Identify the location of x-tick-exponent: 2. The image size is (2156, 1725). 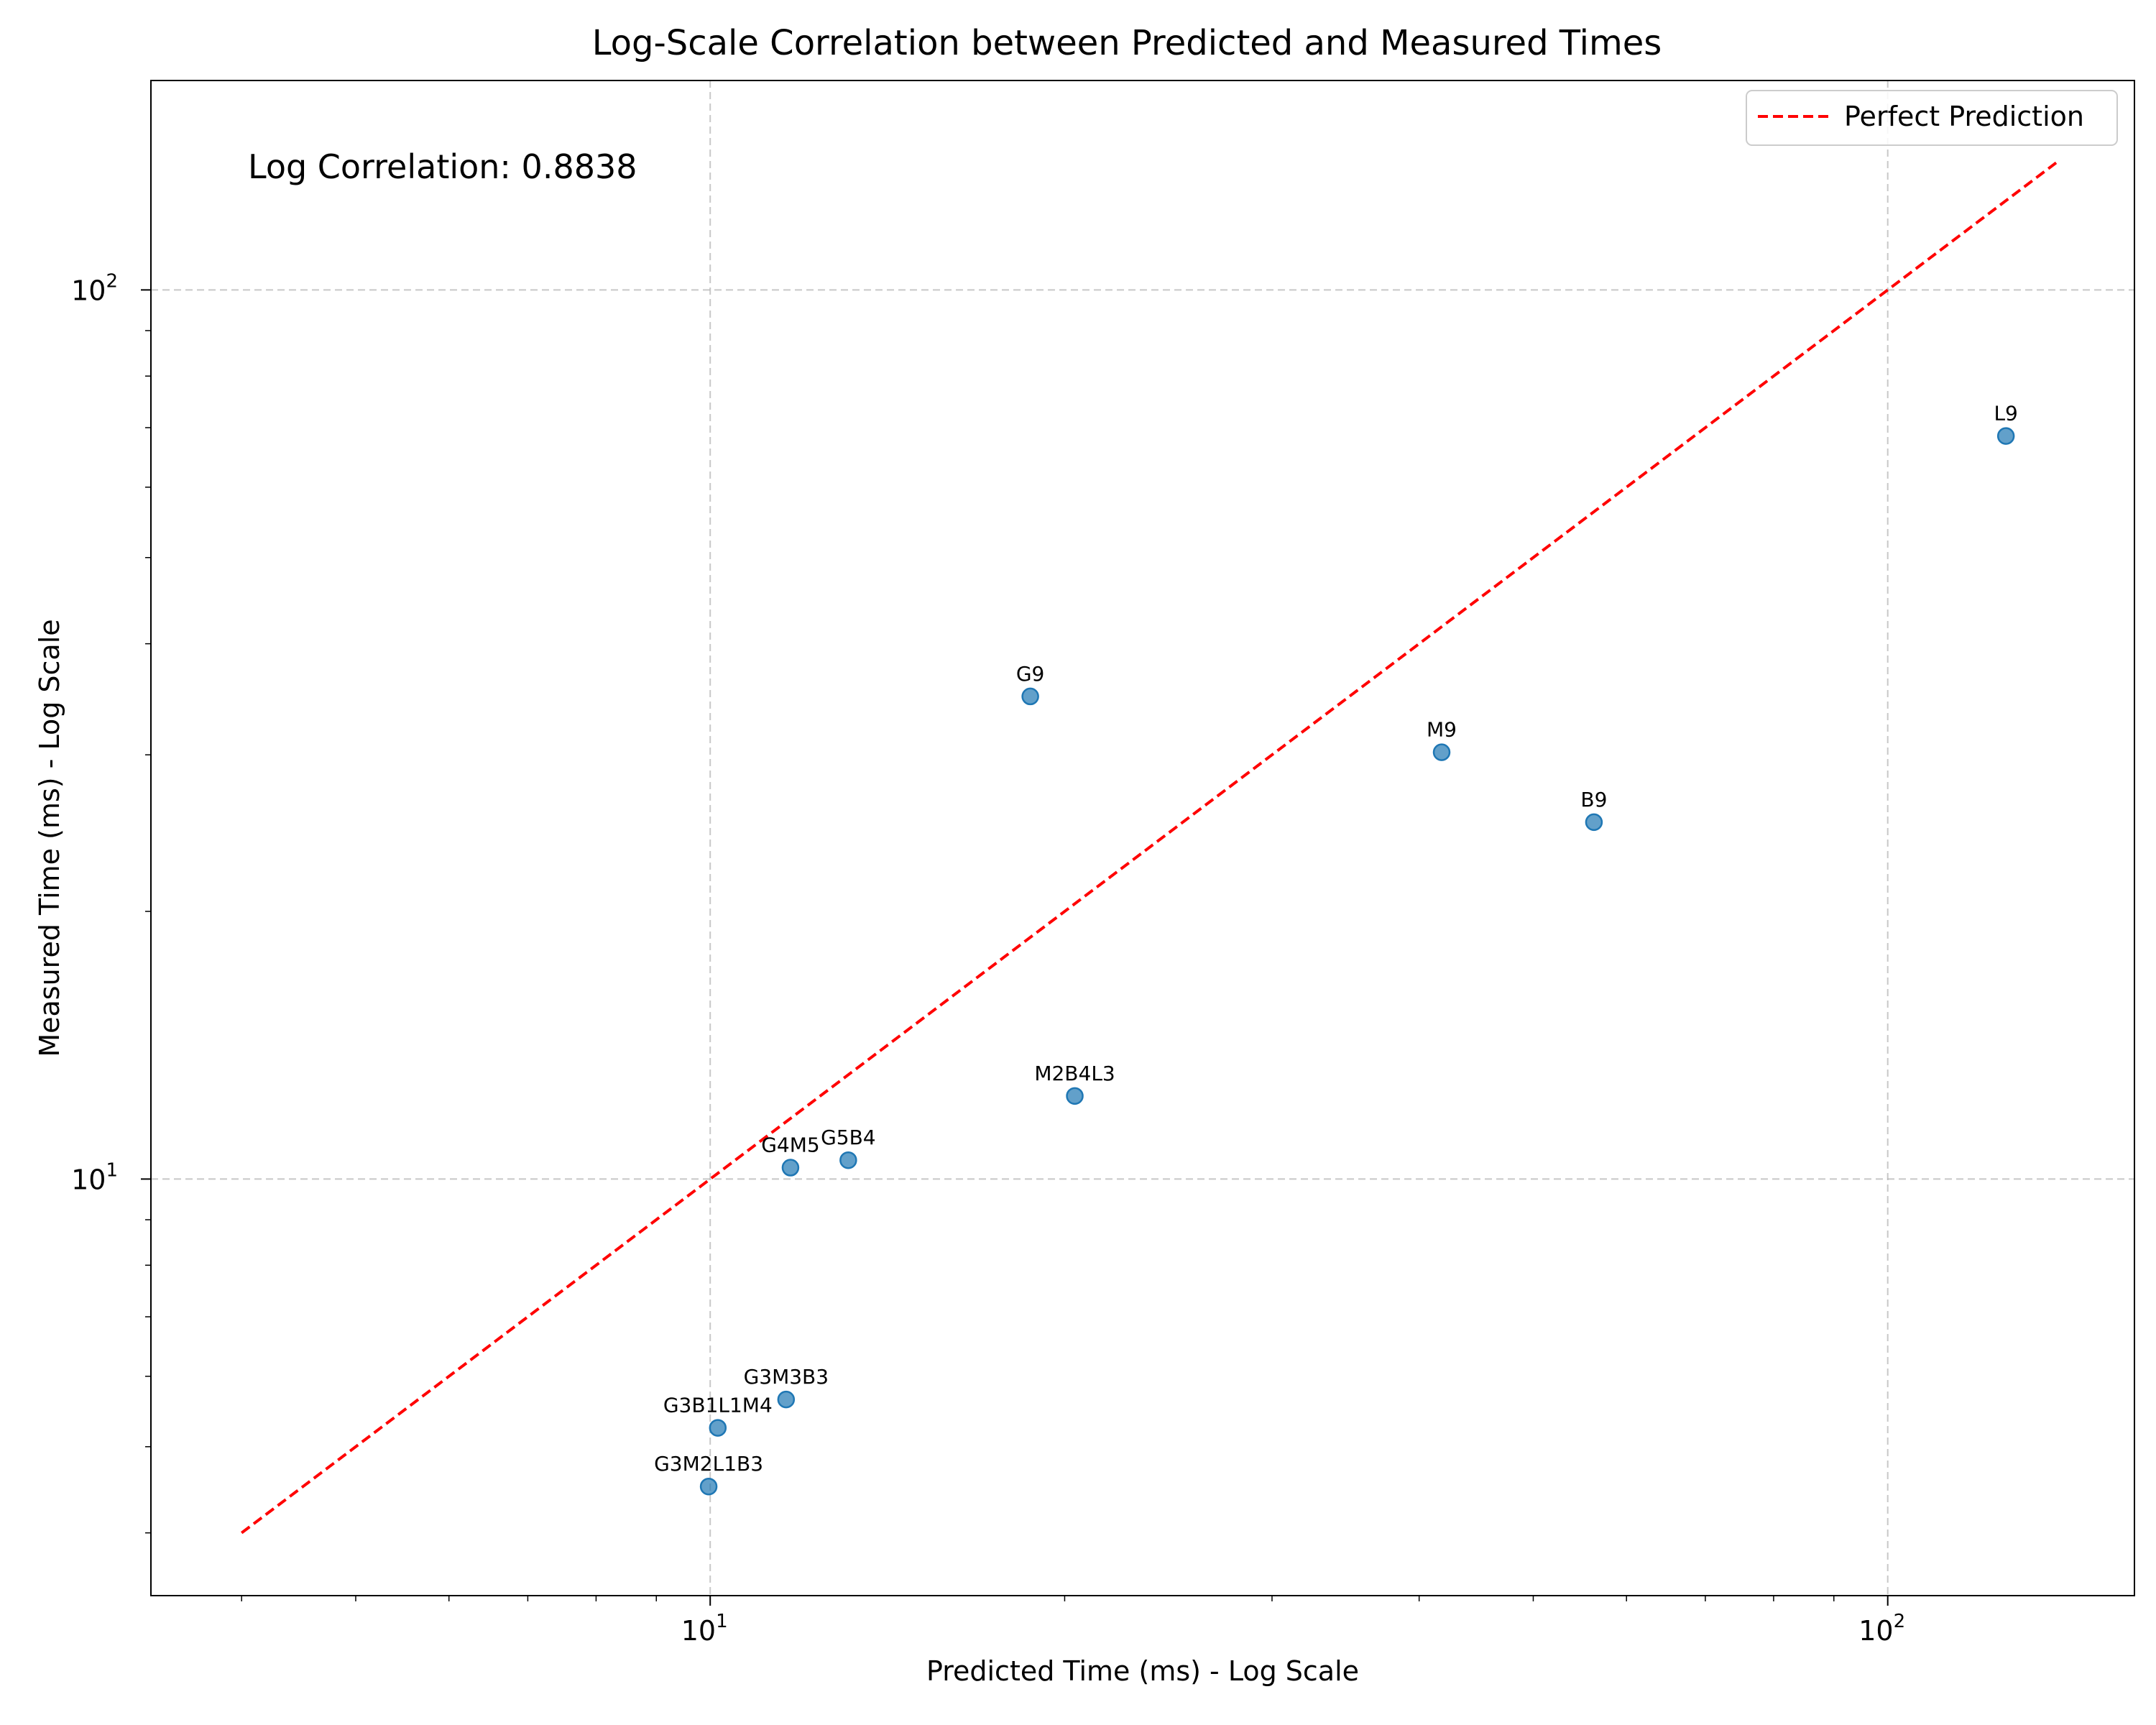
(1900, 1621).